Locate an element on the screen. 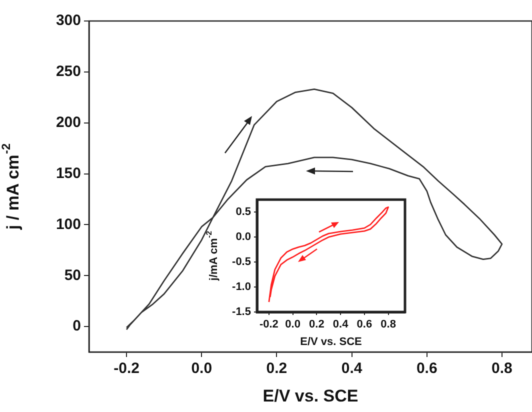 The image size is (532, 412). y-tick-label: 0.0 is located at coordinates (243, 237).